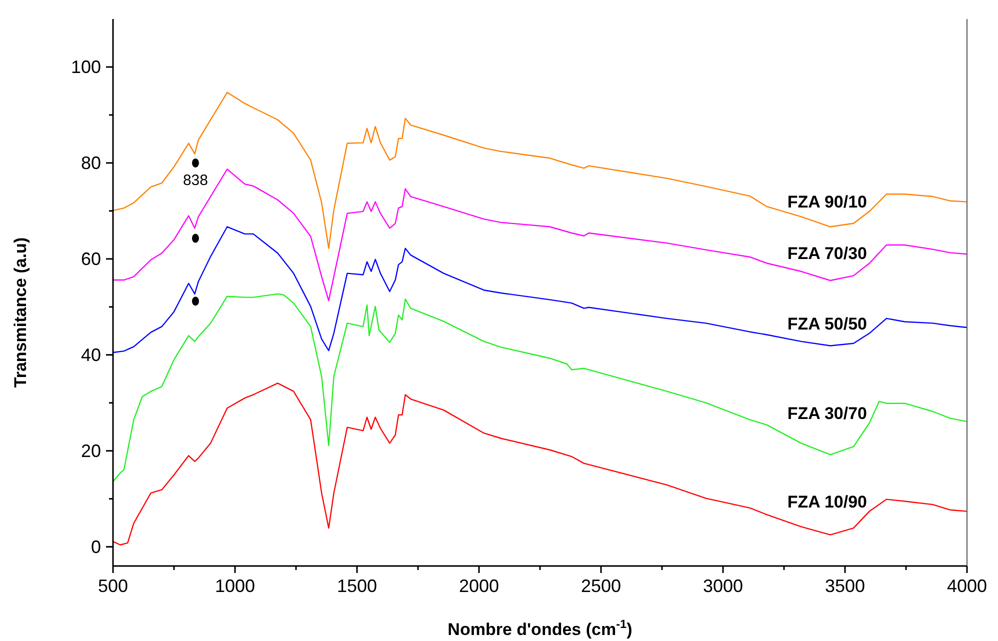 This screenshot has width=998, height=641. Describe the element at coordinates (540, 628) in the screenshot. I see `x-axis-title: Nombre d'ondes (cm$^{-1}$)` at that location.